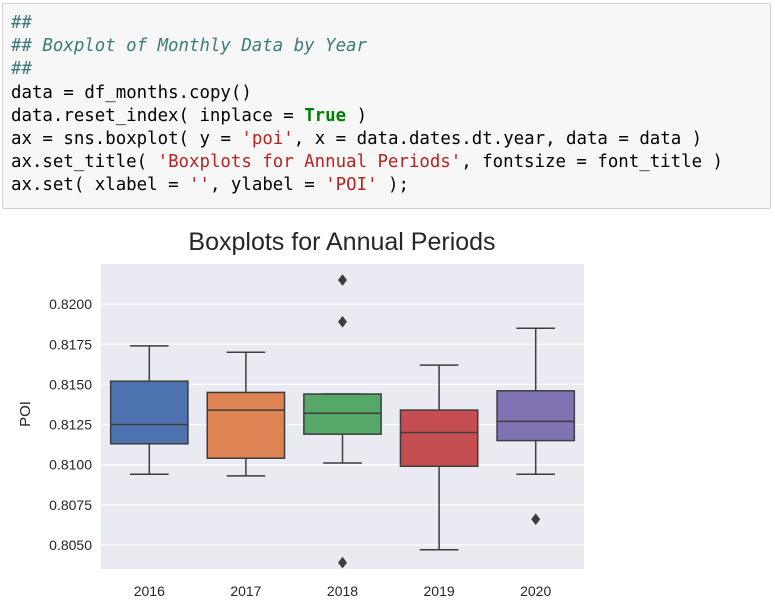  I want to click on code-token: , ylabel, so click(257, 185).